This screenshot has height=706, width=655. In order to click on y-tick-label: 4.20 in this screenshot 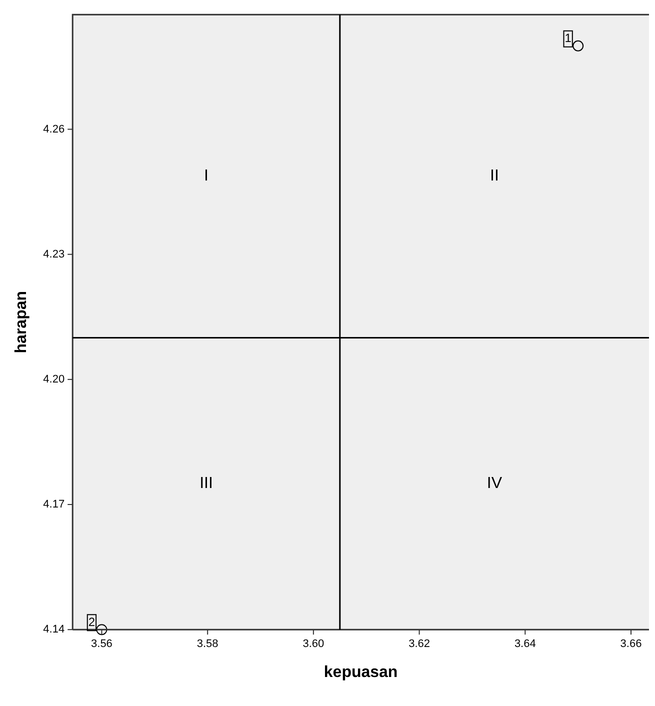, I will do `click(54, 379)`.